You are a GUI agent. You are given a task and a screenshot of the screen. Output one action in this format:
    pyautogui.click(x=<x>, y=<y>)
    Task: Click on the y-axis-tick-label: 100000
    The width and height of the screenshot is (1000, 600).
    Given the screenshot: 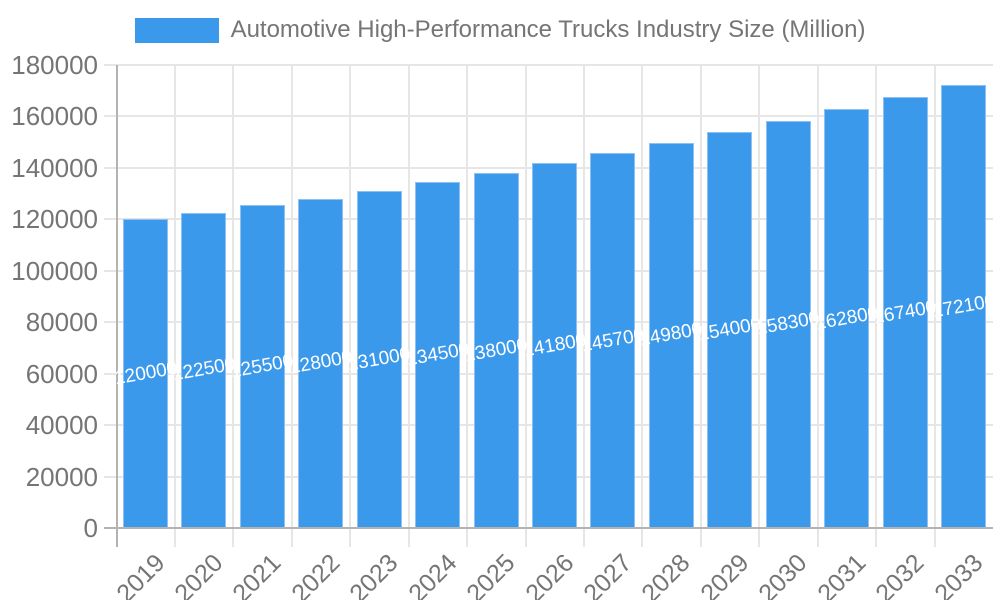 What is the action you would take?
    pyautogui.click(x=54, y=270)
    